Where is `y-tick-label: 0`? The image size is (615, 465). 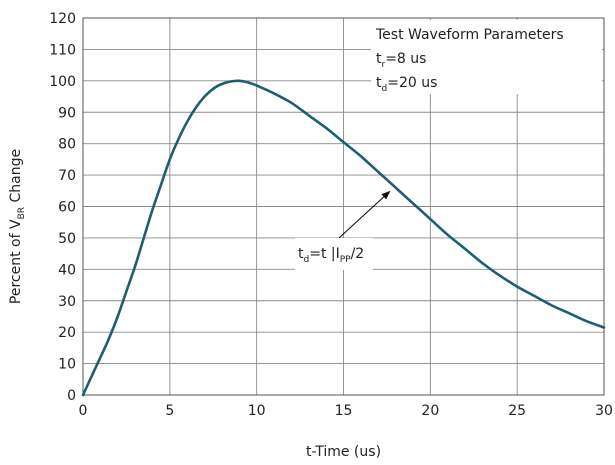
y-tick-label: 0 is located at coordinates (71, 396).